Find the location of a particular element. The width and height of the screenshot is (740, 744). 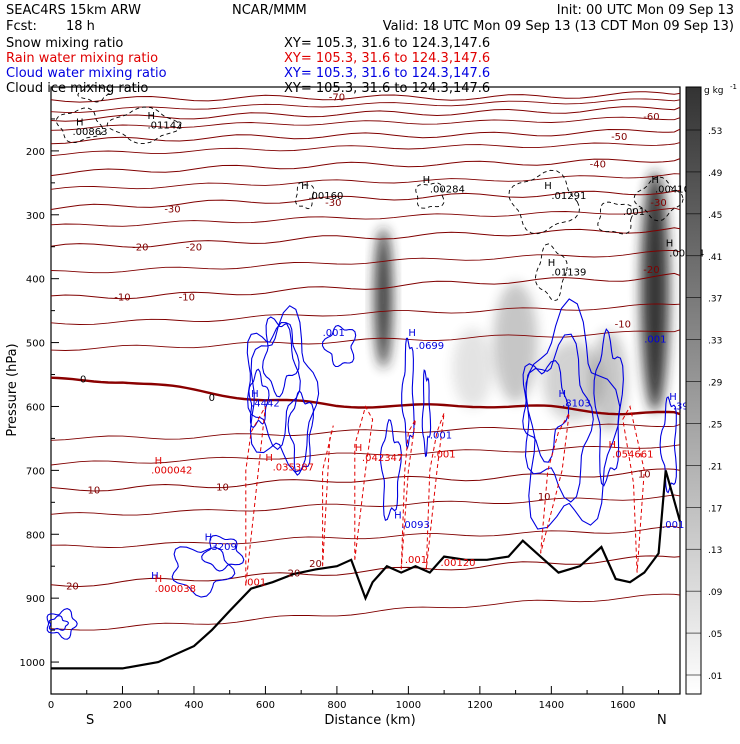

field-rain: Rain water mixing ratio is located at coordinates (82, 58).